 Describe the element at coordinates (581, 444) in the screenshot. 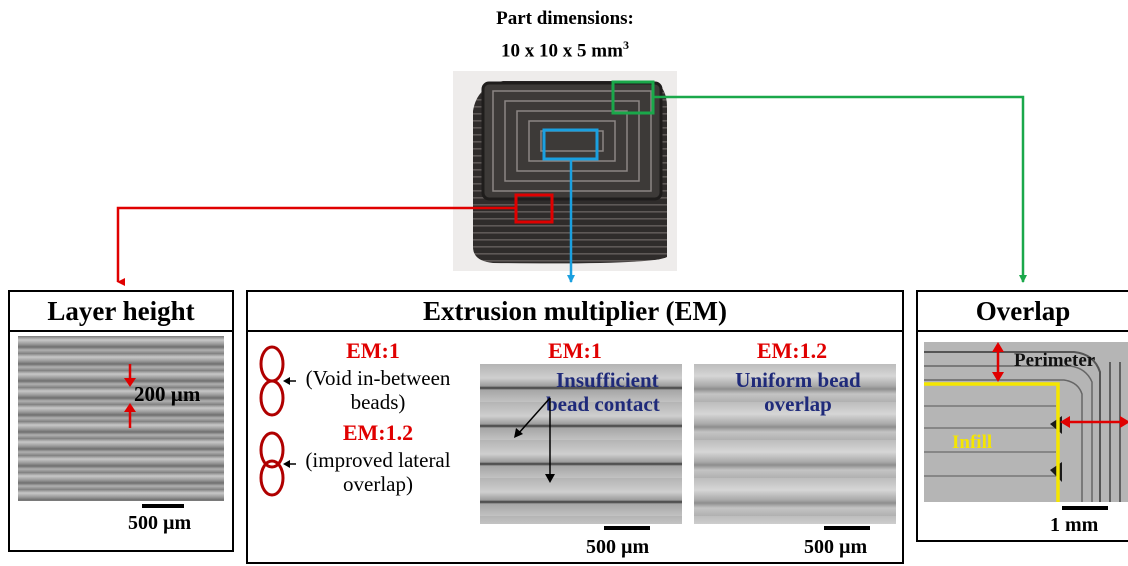

I see `em1-sem-image` at that location.